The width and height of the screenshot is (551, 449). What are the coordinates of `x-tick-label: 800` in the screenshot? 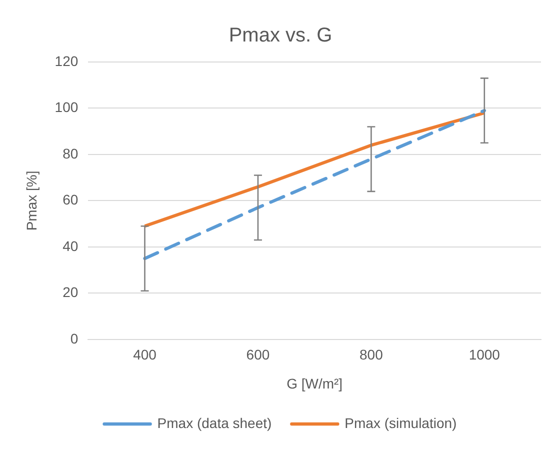 It's located at (372, 354).